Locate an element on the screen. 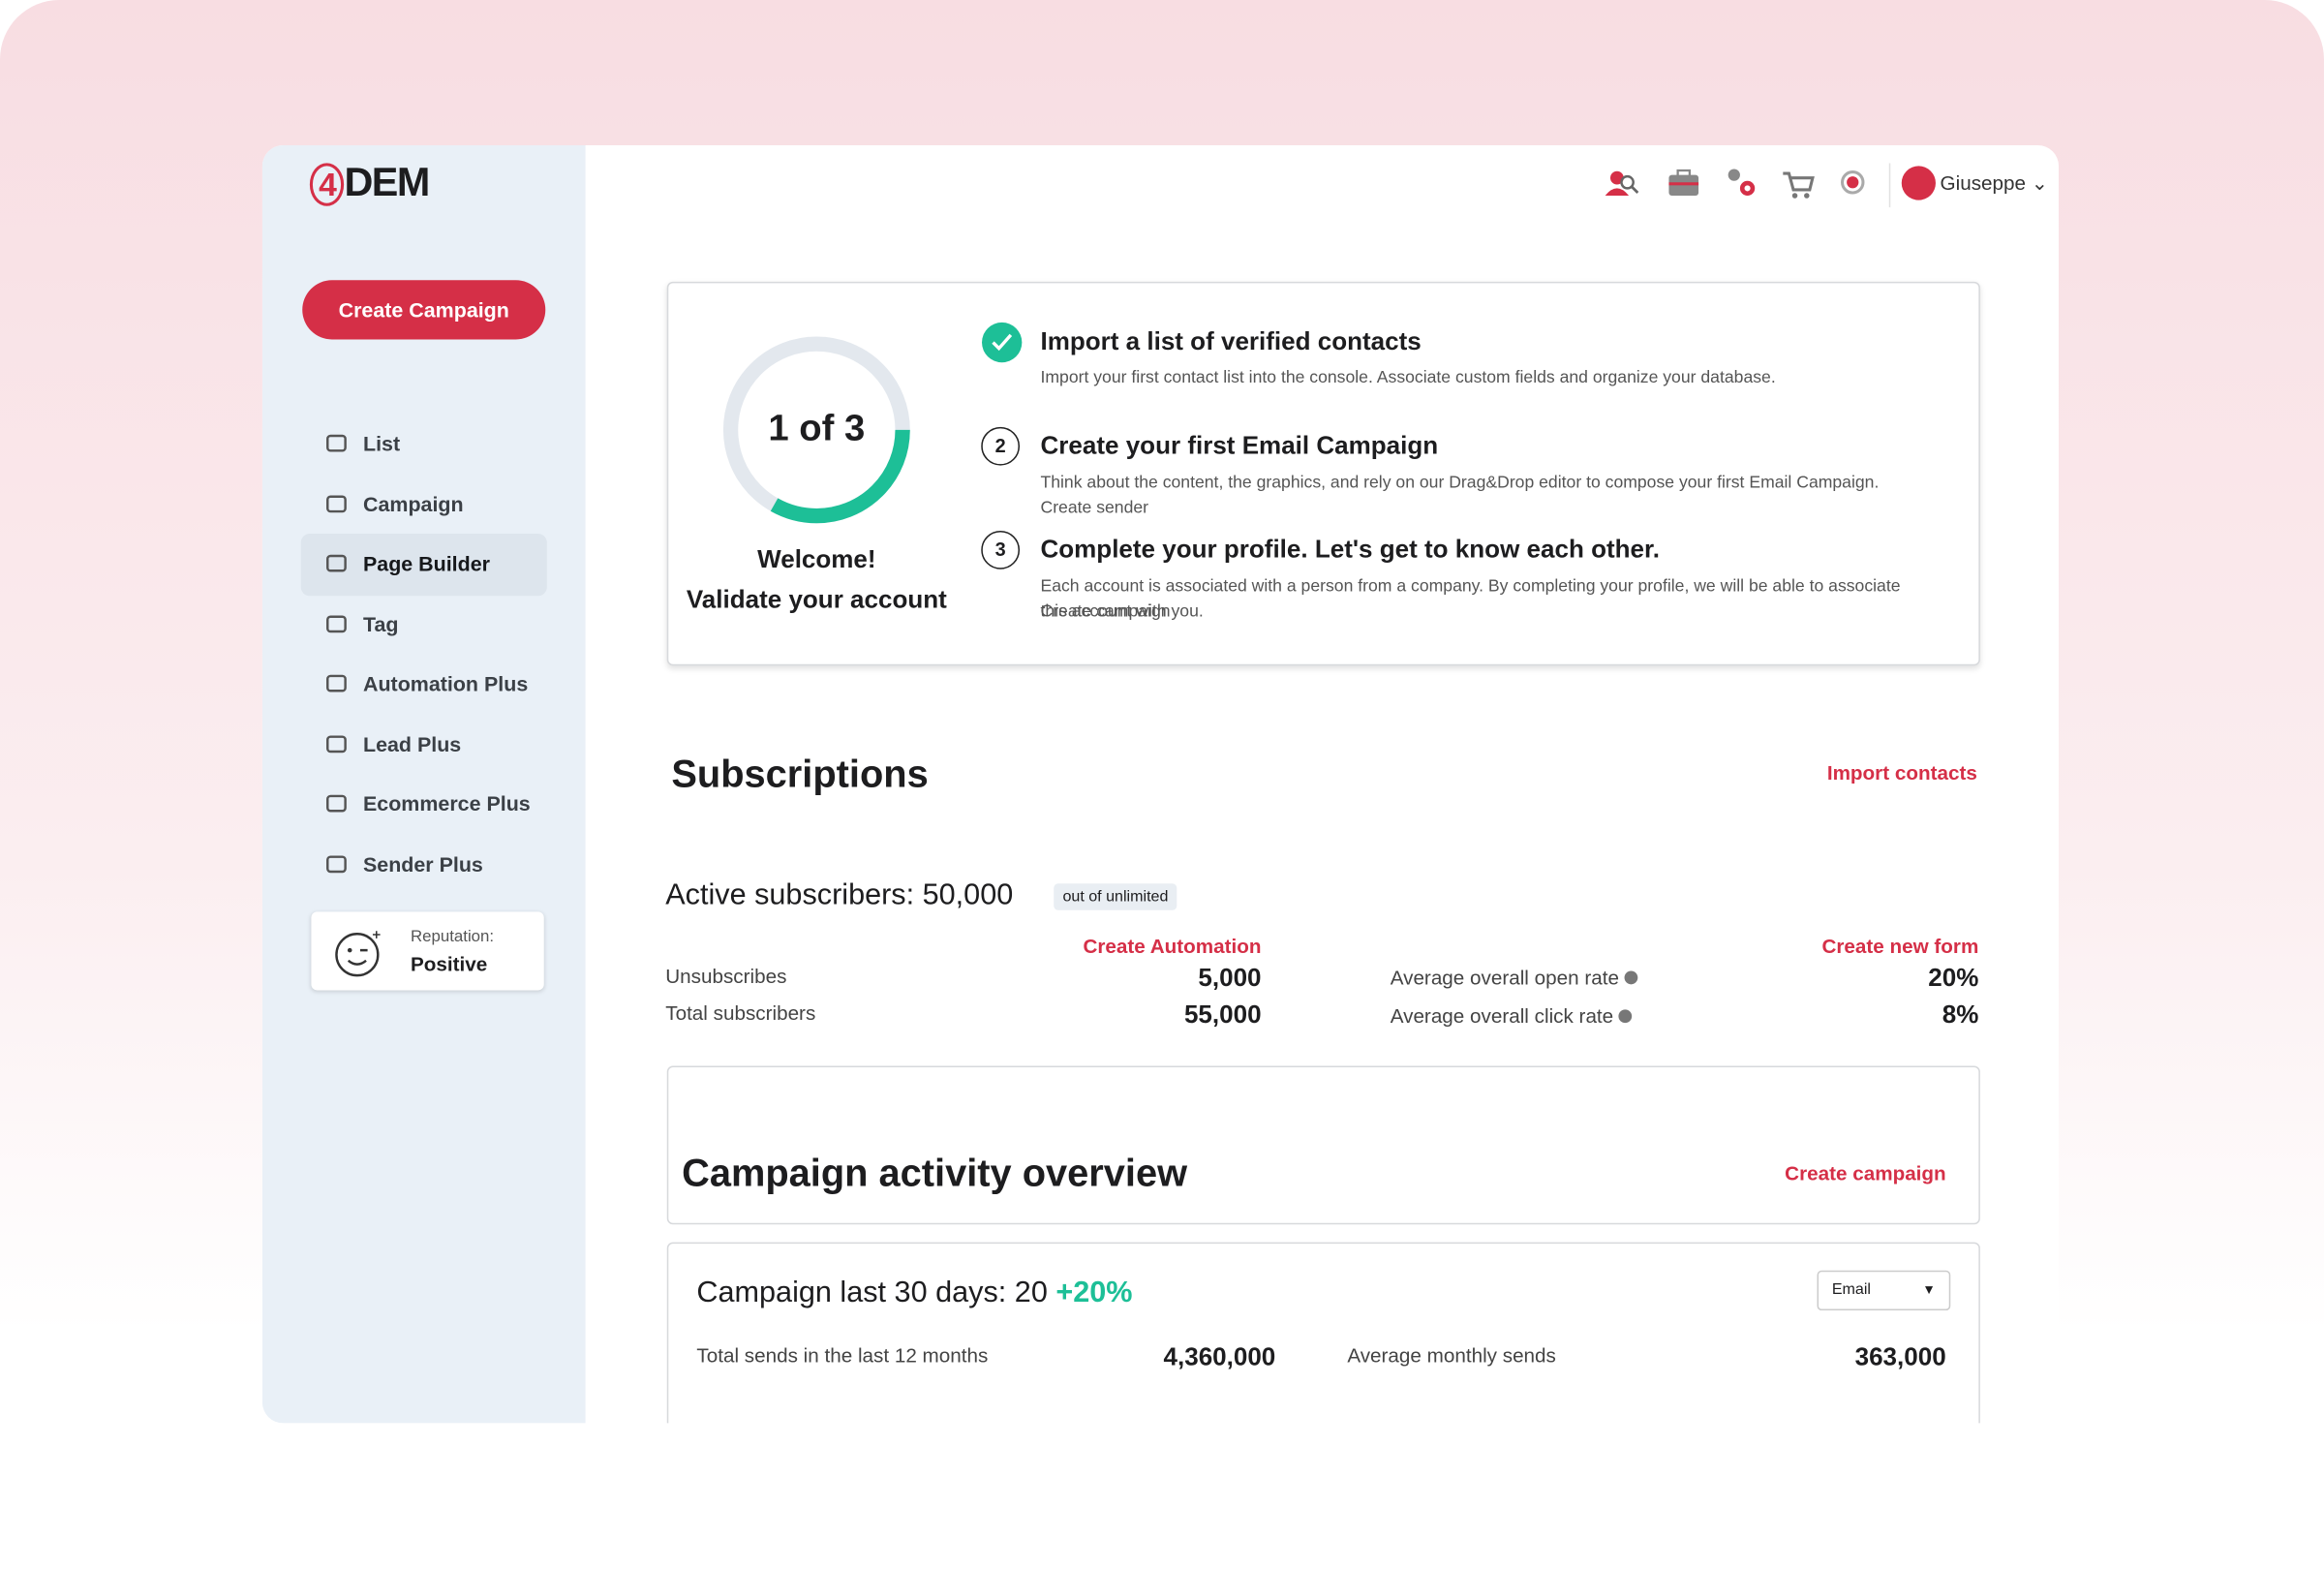  reputation-card: Reputation: Positive is located at coordinates (427, 951).